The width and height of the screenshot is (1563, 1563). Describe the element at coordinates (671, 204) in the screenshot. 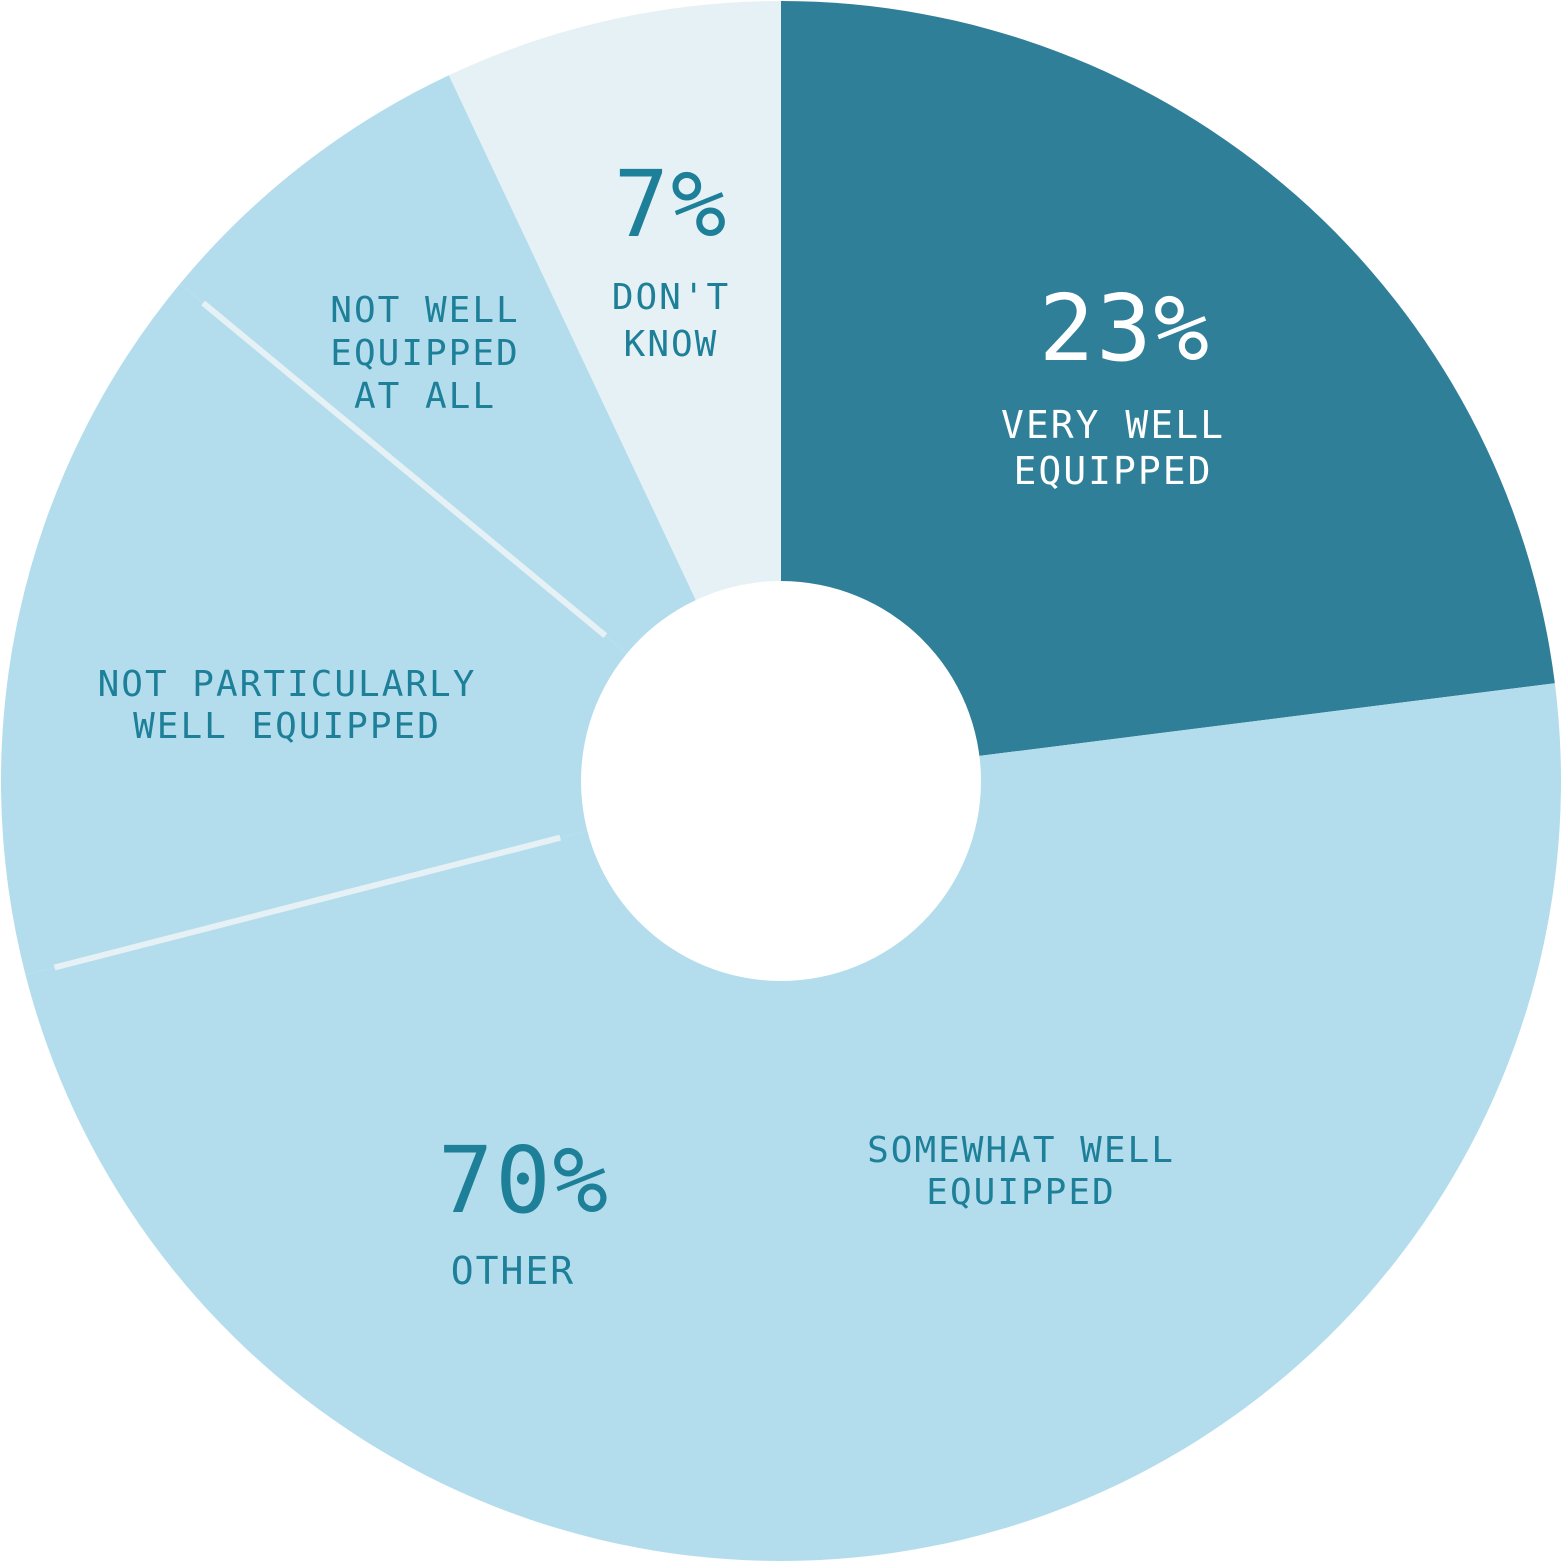

I see `label-dont-know-pct: 7%` at that location.